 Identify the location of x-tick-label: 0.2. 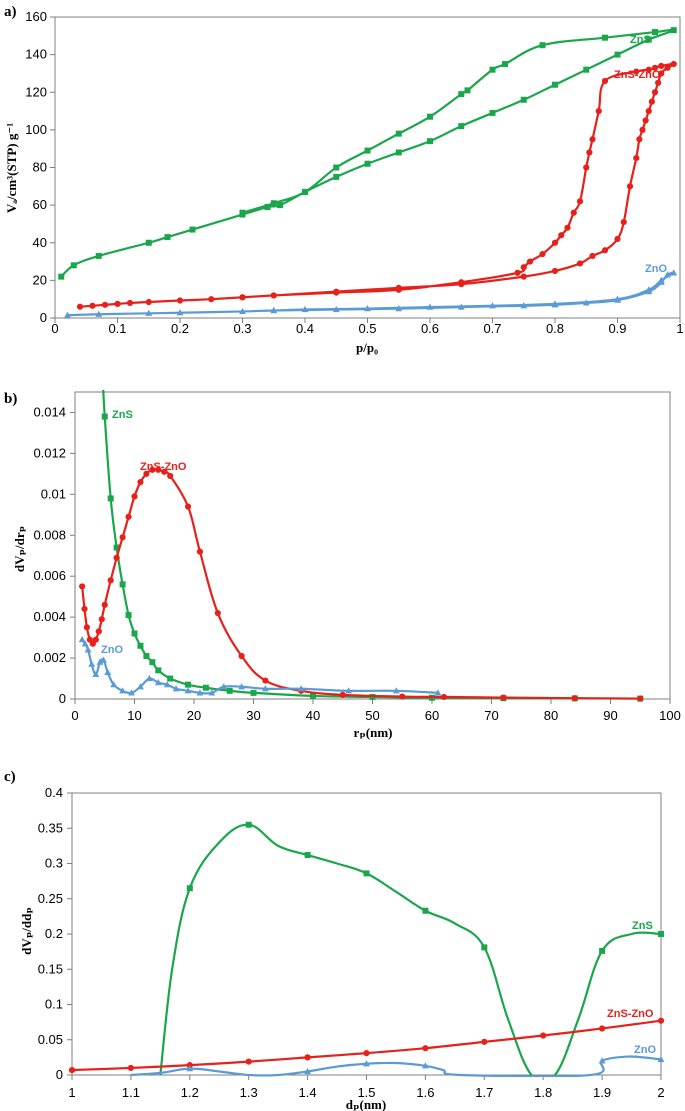
(180, 328).